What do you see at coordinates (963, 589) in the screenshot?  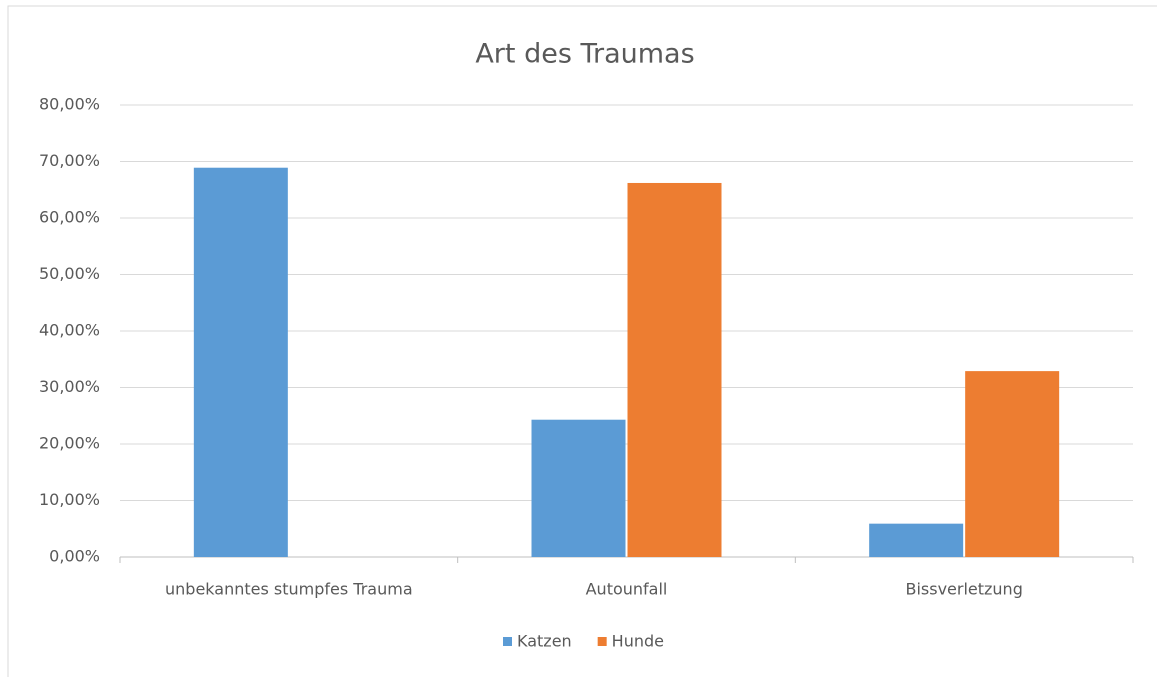 I see `x-tick-label: Bissverletzung` at bounding box center [963, 589].